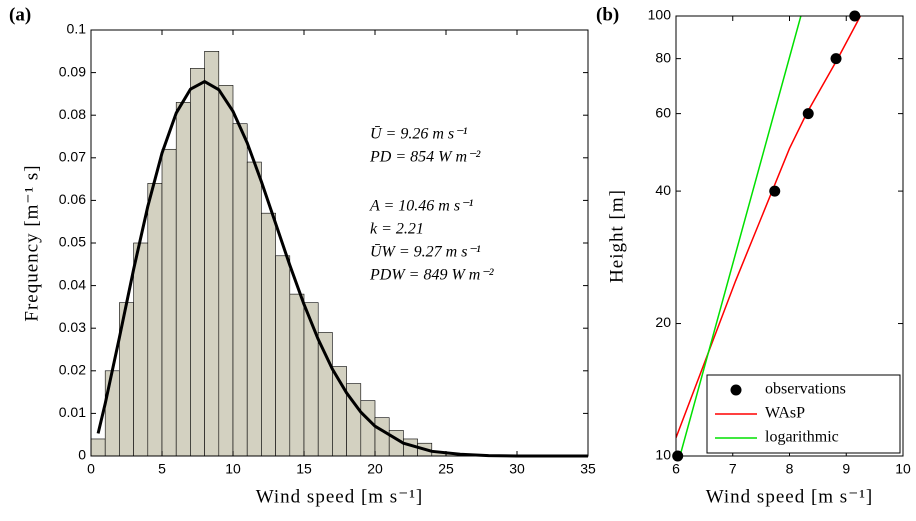 The height and width of the screenshot is (521, 916). I want to click on y-axis-label: Frequency [m⁻¹ s], so click(31, 242).